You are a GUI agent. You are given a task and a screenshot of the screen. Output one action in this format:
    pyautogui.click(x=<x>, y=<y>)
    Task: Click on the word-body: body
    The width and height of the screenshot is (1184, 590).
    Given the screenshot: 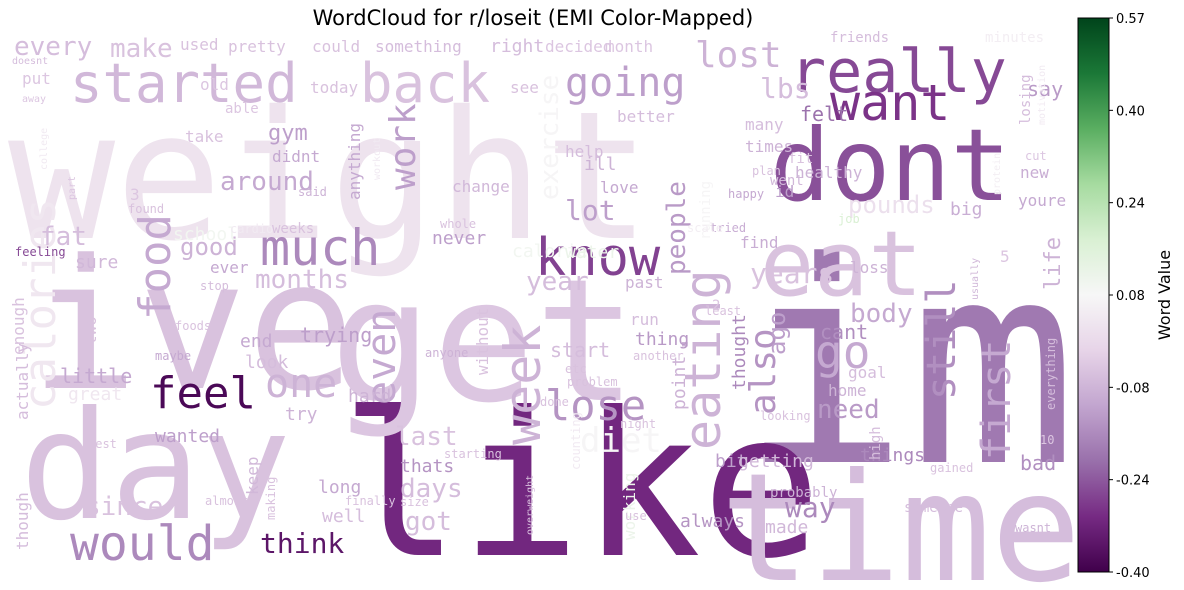 What is the action you would take?
    pyautogui.click(x=881, y=314)
    